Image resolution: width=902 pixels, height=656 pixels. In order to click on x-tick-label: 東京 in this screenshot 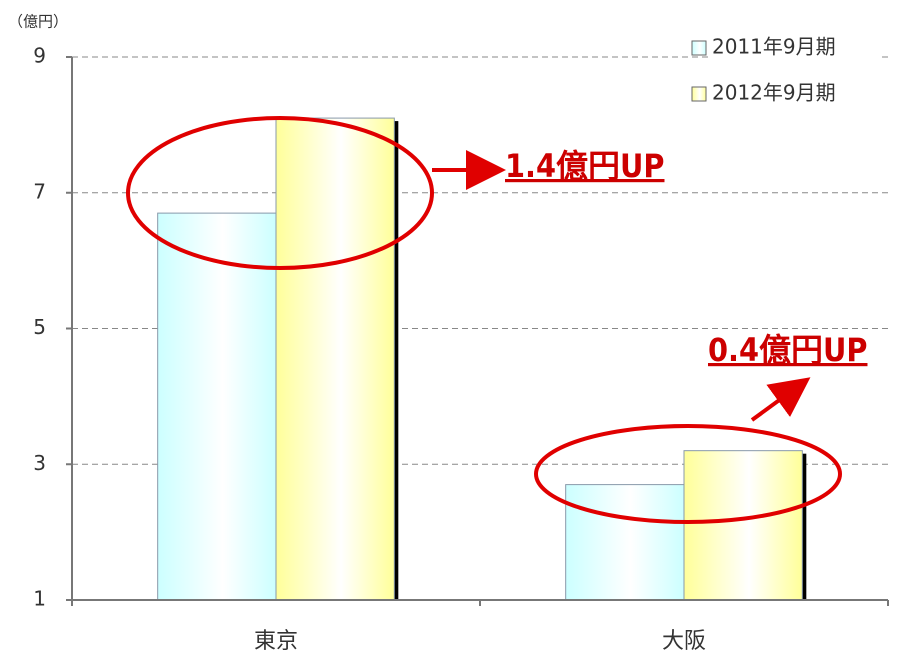, I will do `click(276, 641)`.